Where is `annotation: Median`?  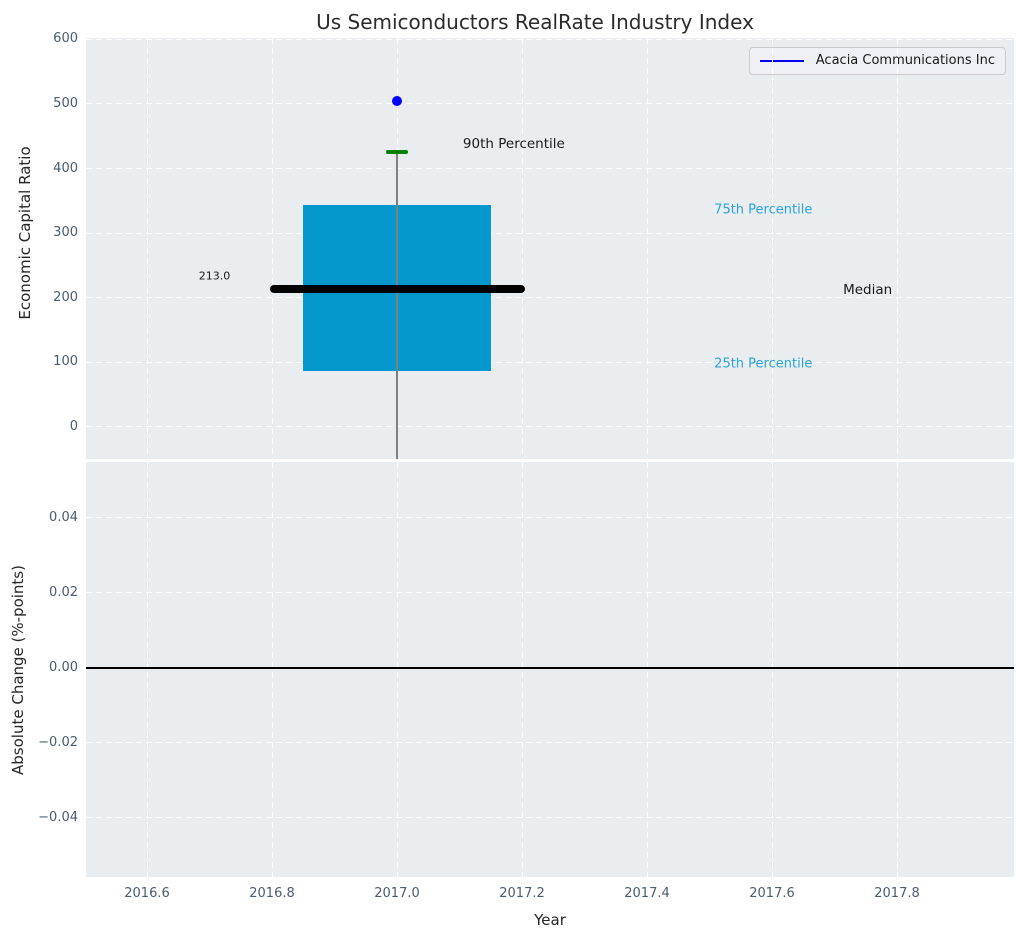
annotation: Median is located at coordinates (868, 290).